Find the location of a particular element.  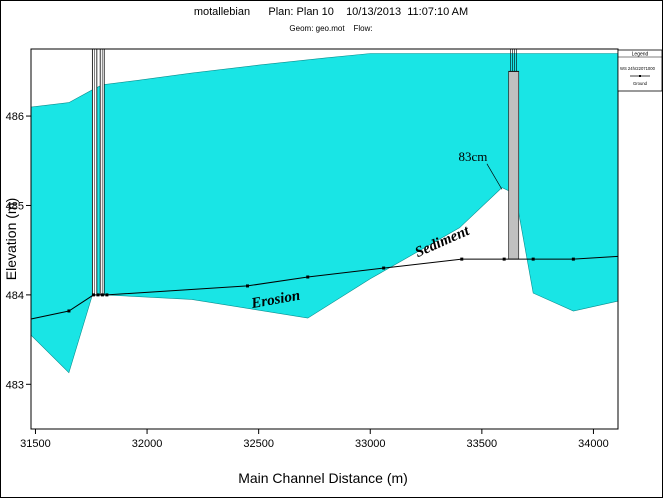

y-tick-label: 484 is located at coordinates (15, 296).